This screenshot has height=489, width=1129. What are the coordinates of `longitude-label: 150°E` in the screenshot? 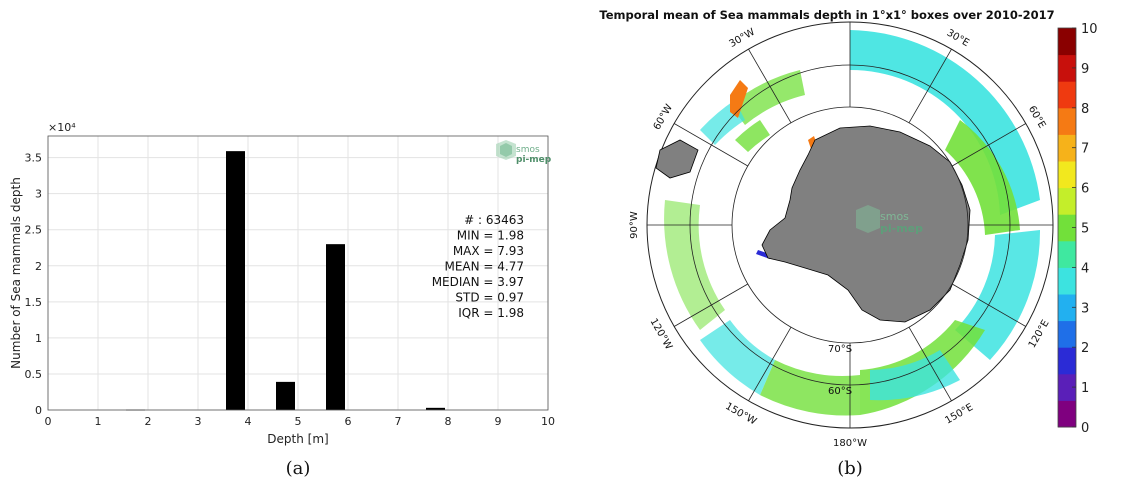 It's located at (959, 414).